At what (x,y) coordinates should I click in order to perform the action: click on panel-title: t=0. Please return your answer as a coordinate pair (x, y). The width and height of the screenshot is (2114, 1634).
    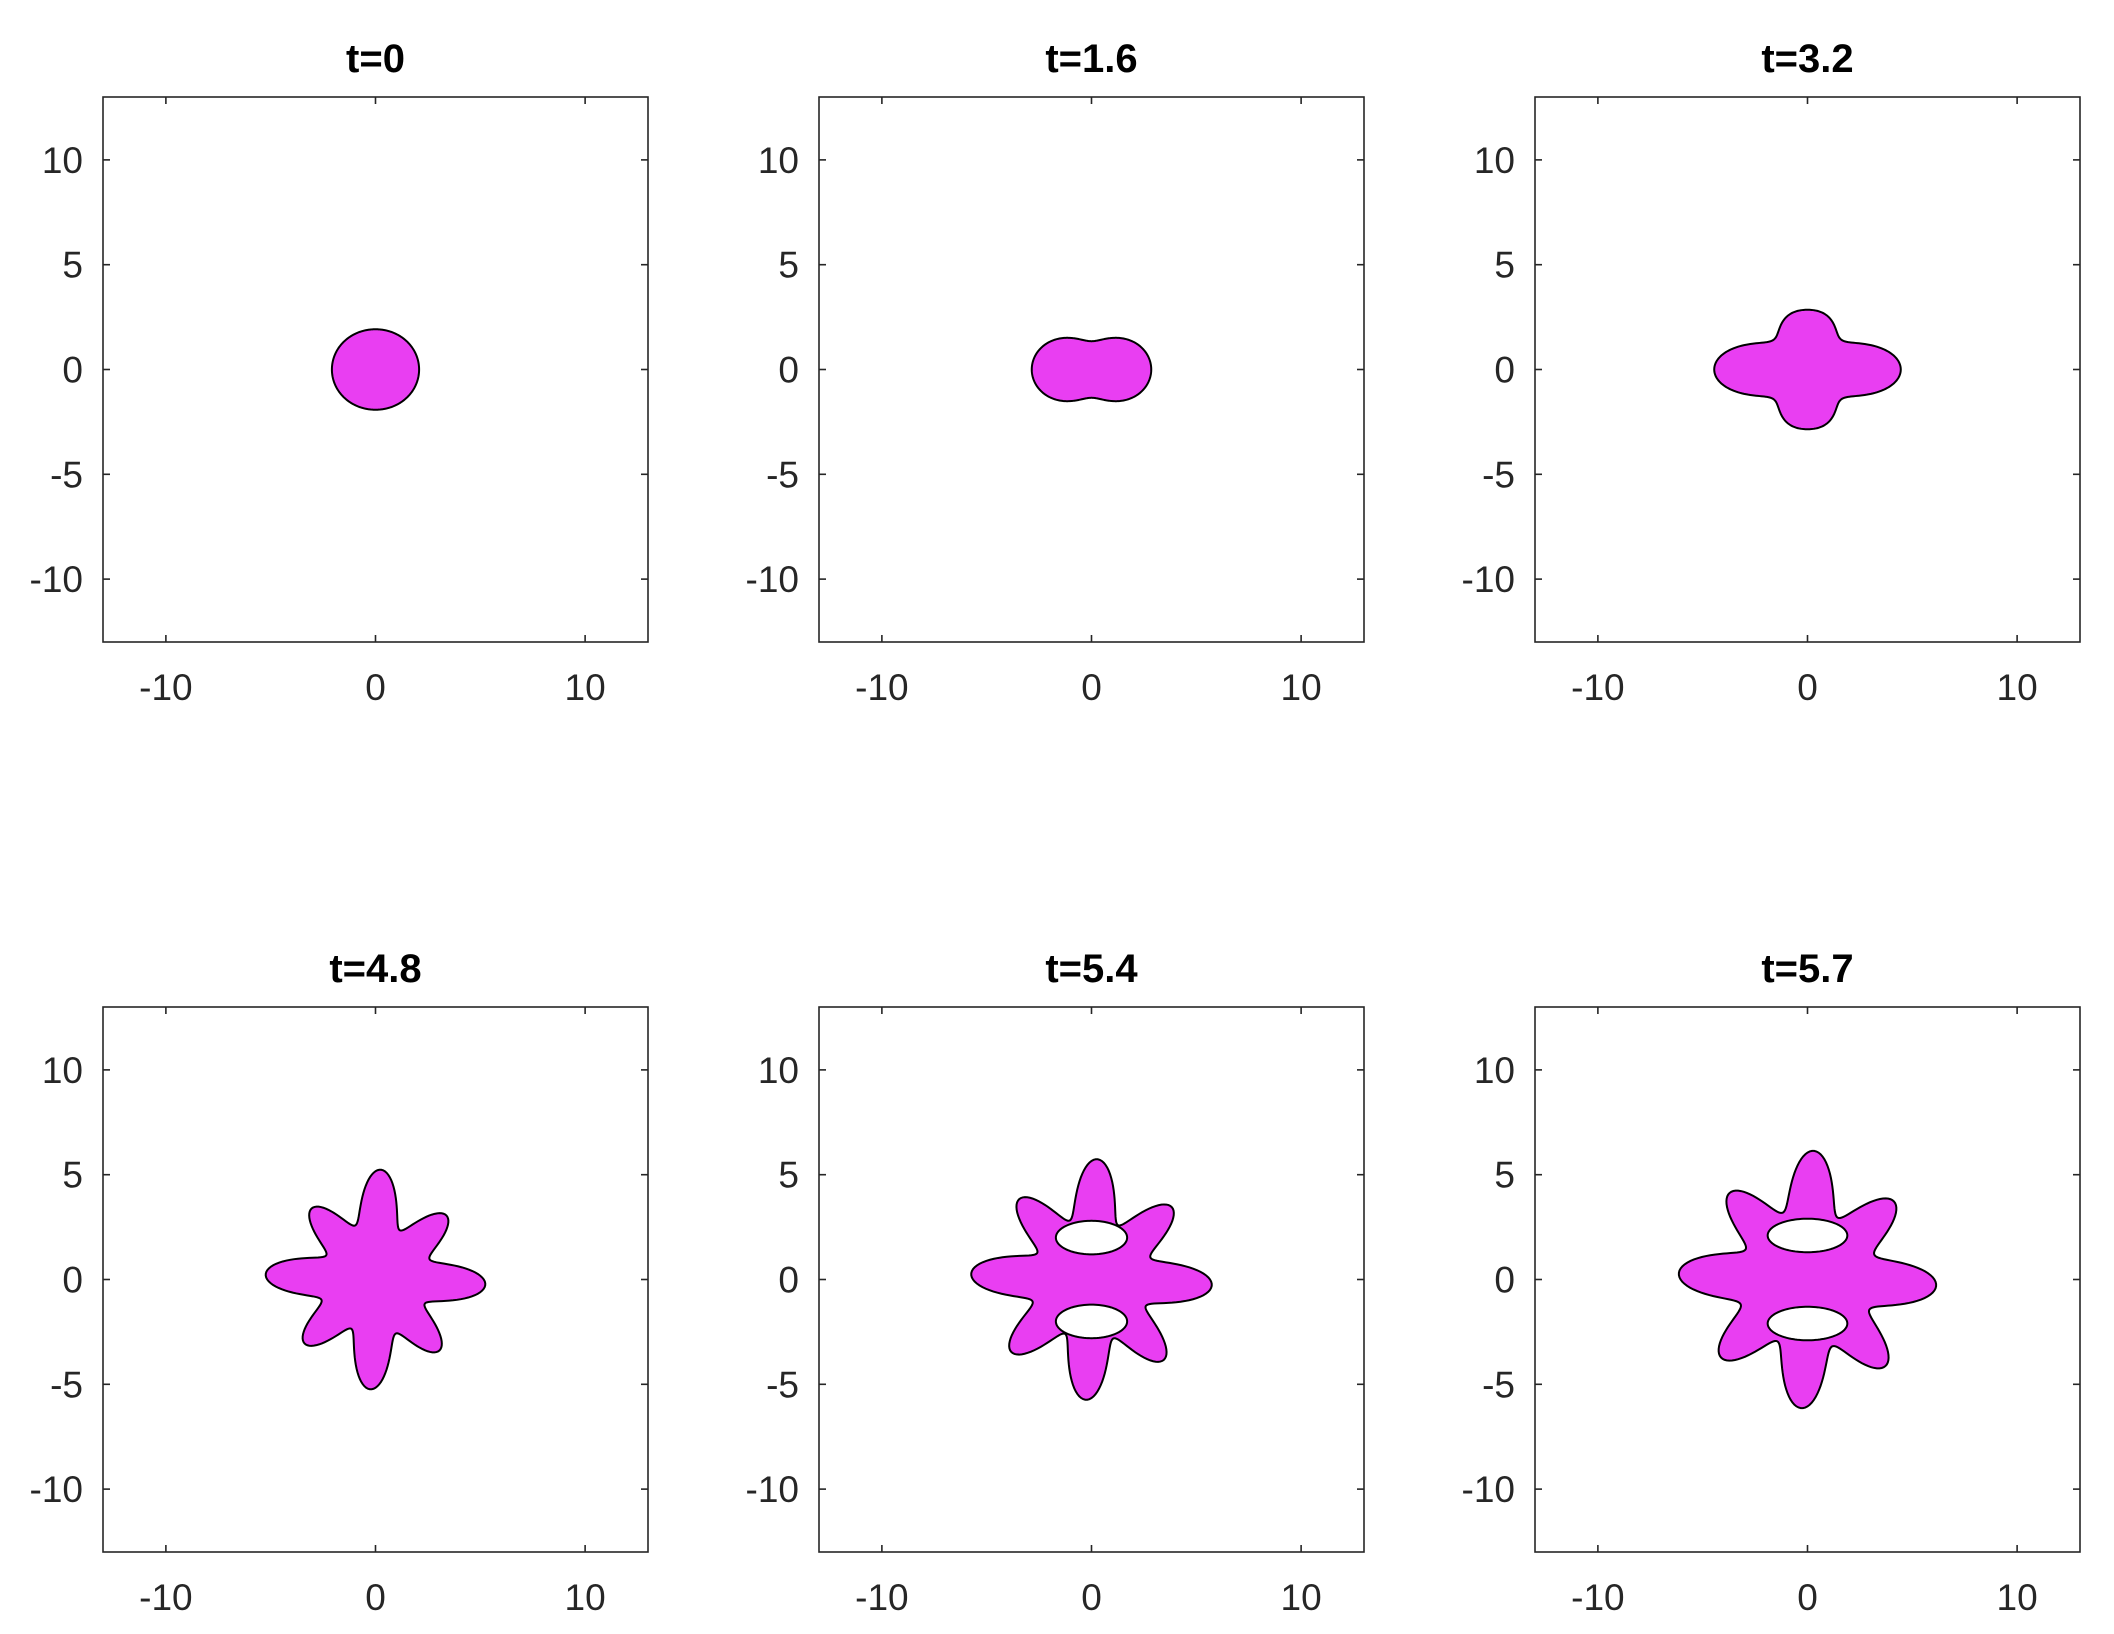
    Looking at the image, I should click on (375, 59).